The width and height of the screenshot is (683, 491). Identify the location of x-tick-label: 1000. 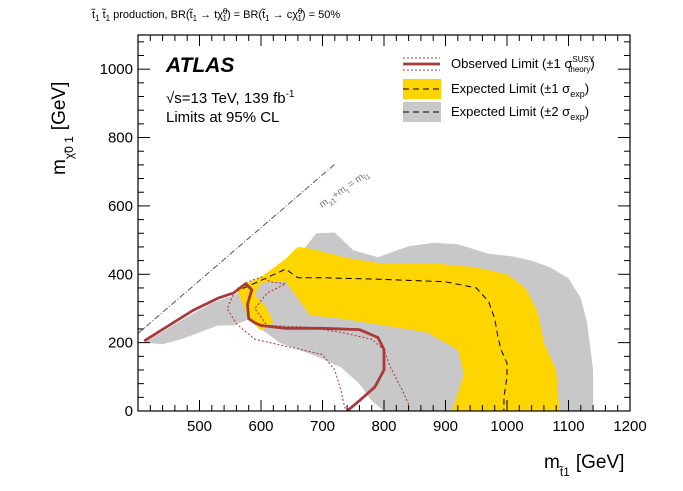
(506, 426).